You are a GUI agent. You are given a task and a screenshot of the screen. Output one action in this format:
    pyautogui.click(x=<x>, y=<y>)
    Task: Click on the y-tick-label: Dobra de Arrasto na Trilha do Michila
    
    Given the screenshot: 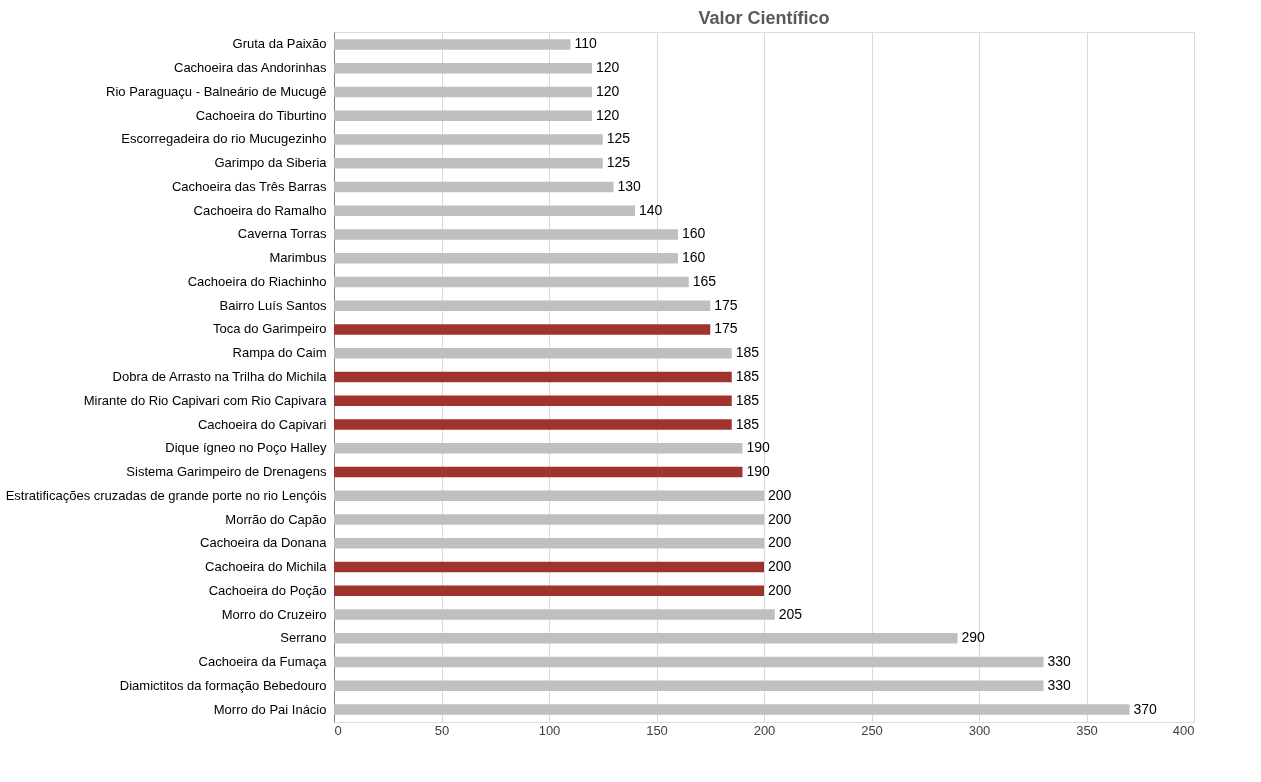 What is the action you would take?
    pyautogui.click(x=220, y=376)
    